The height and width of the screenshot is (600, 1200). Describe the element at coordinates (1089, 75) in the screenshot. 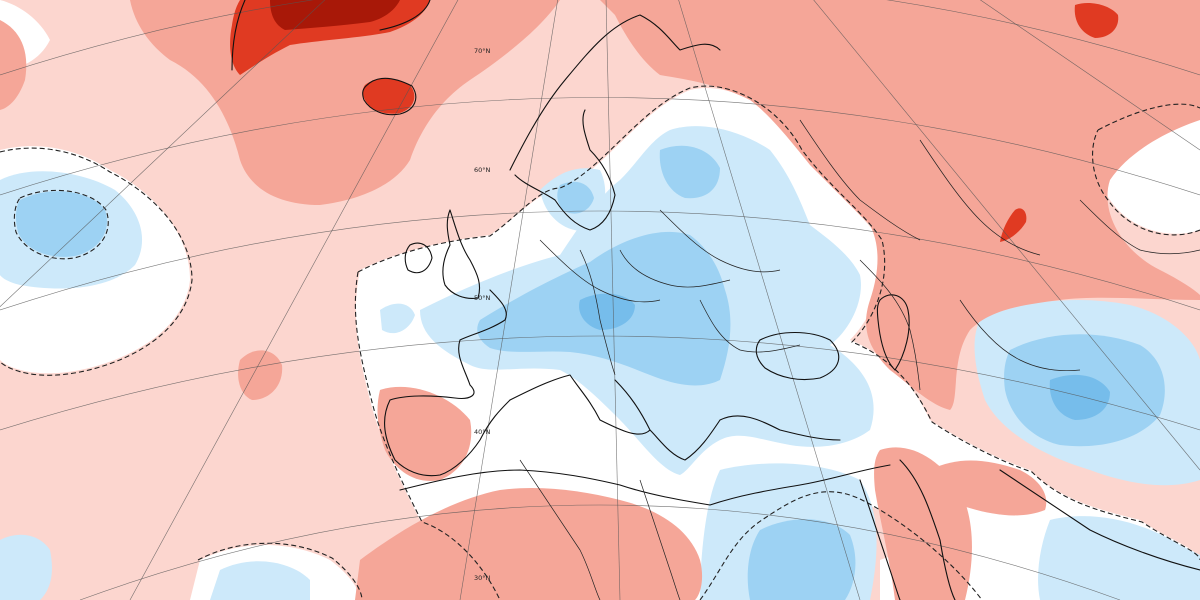

I see `meridian-e60` at that location.